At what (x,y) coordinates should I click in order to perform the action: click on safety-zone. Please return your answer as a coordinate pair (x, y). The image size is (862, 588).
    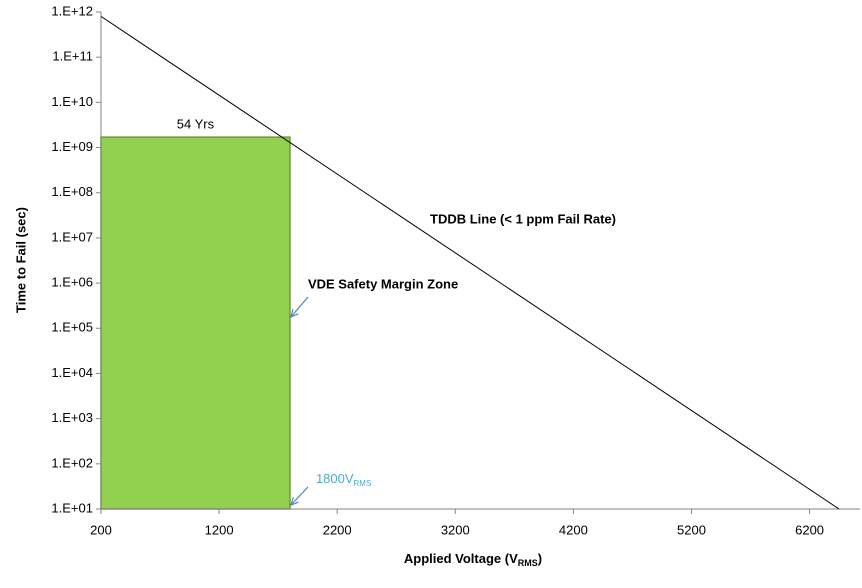
    Looking at the image, I should click on (195, 323).